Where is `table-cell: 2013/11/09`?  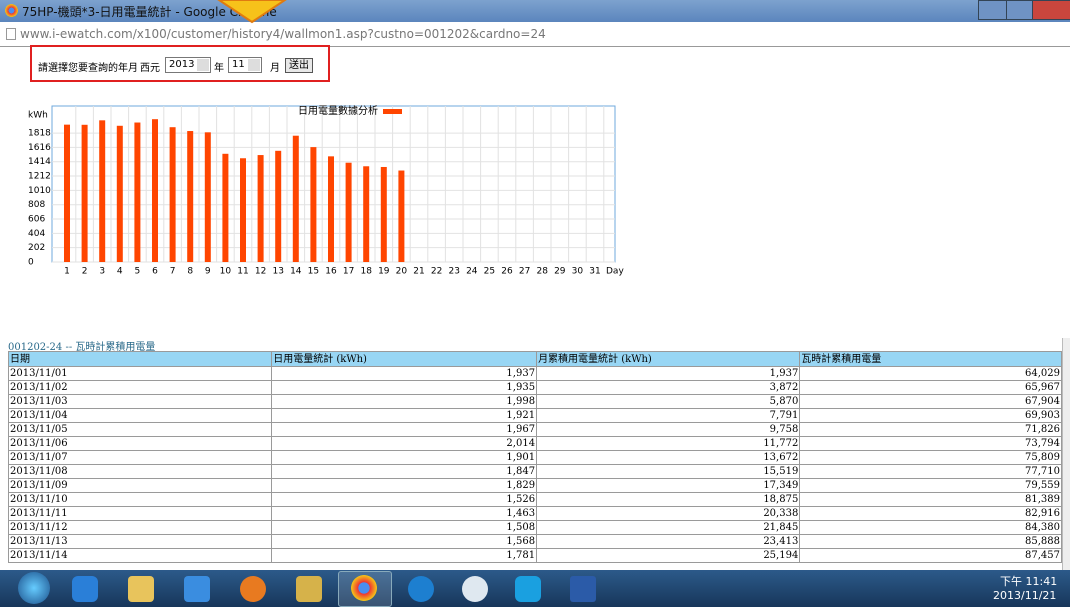
table-cell: 2013/11/09 is located at coordinates (140, 485).